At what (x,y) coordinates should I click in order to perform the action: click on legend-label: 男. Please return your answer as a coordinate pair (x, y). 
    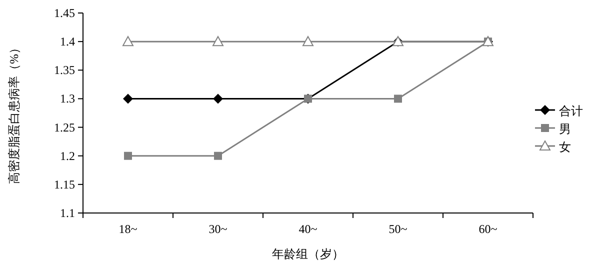
    Looking at the image, I should click on (565, 129).